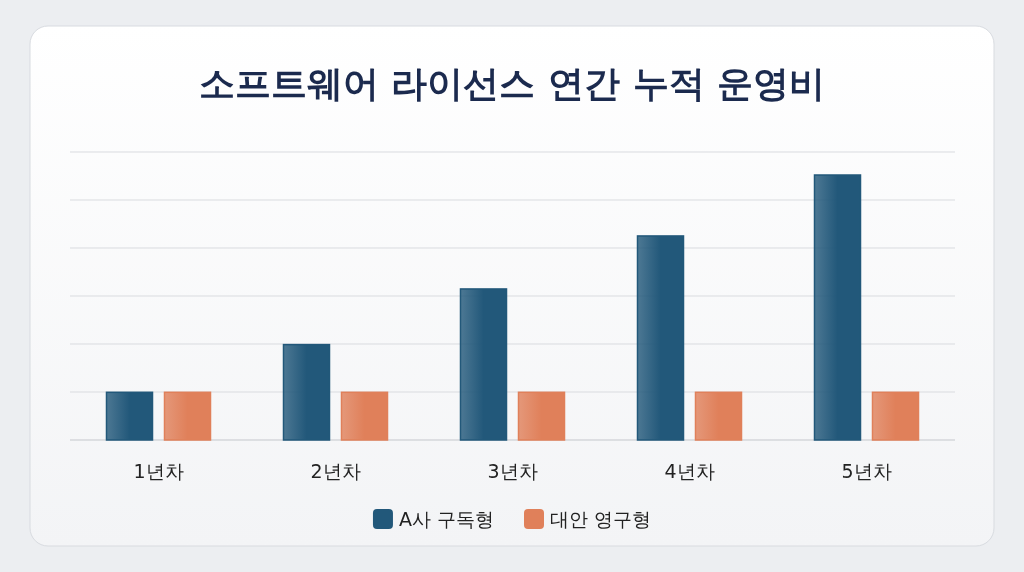  I want to click on x-tick-label: 1년차, so click(158, 471).